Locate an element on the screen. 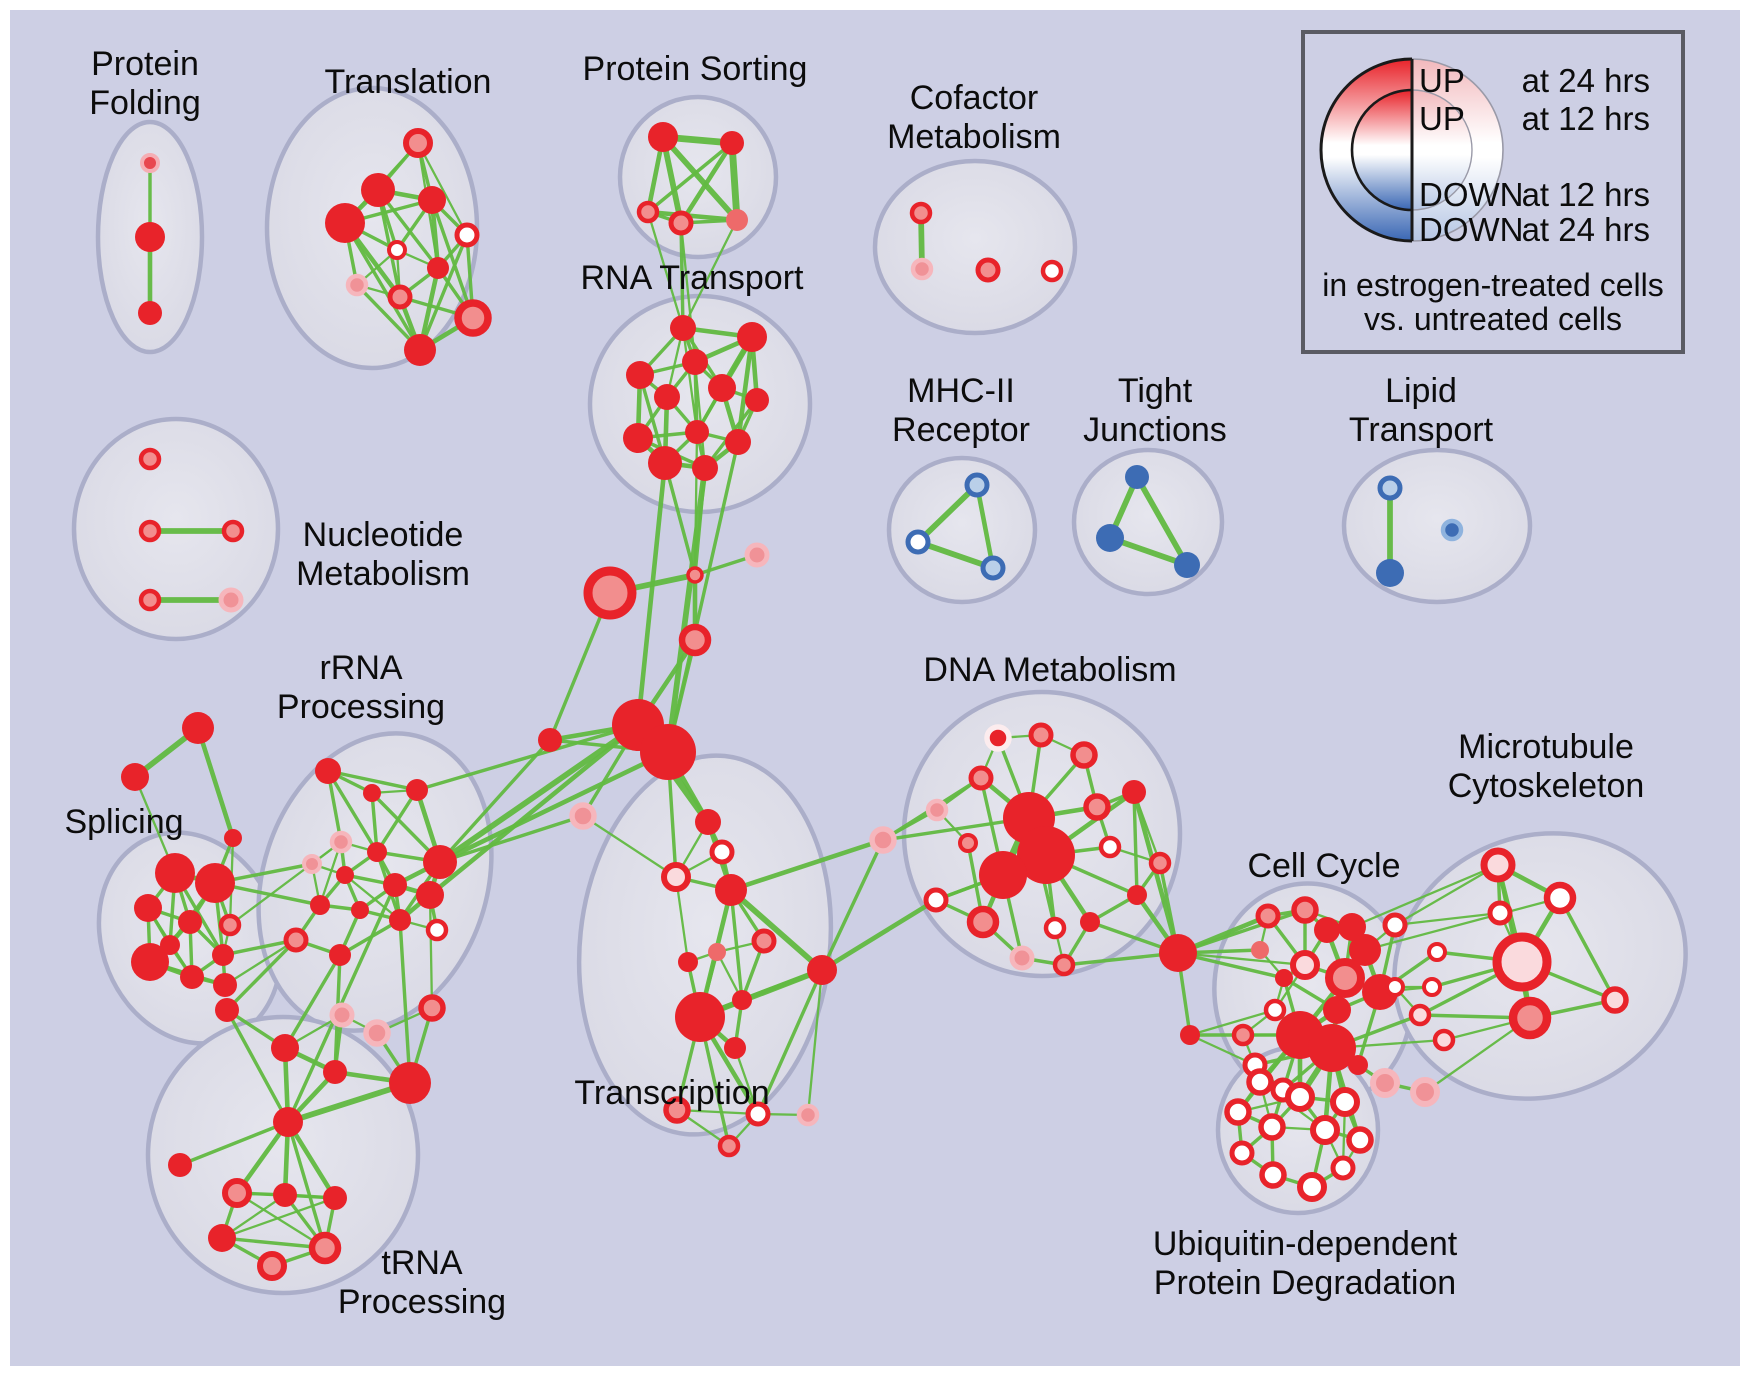 Image resolution: width=1750 pixels, height=1376 pixels. legend-direction-label: DOWN is located at coordinates (1471, 229).